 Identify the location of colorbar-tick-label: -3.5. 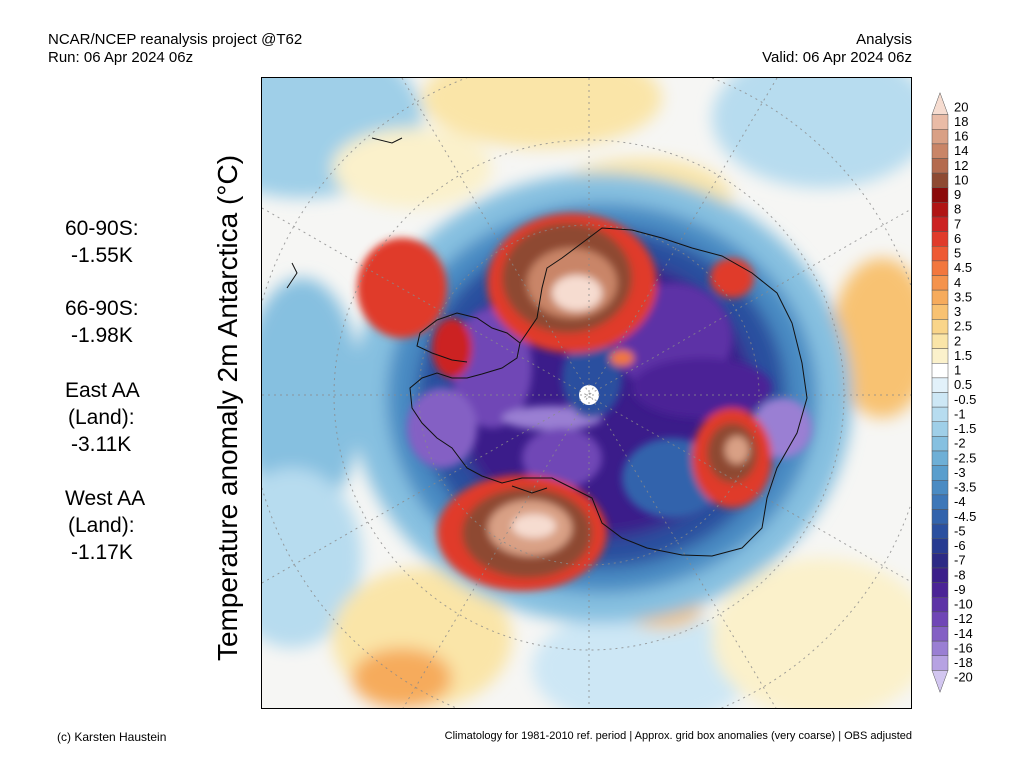
(965, 487).